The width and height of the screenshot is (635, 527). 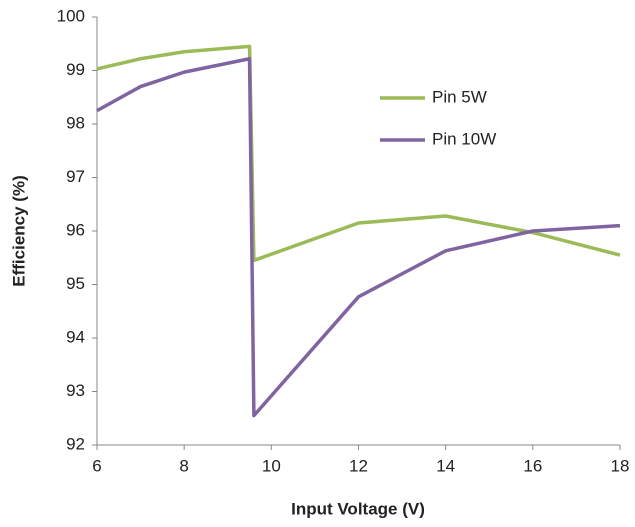 I want to click on x-tick-label: 16, so click(x=532, y=465).